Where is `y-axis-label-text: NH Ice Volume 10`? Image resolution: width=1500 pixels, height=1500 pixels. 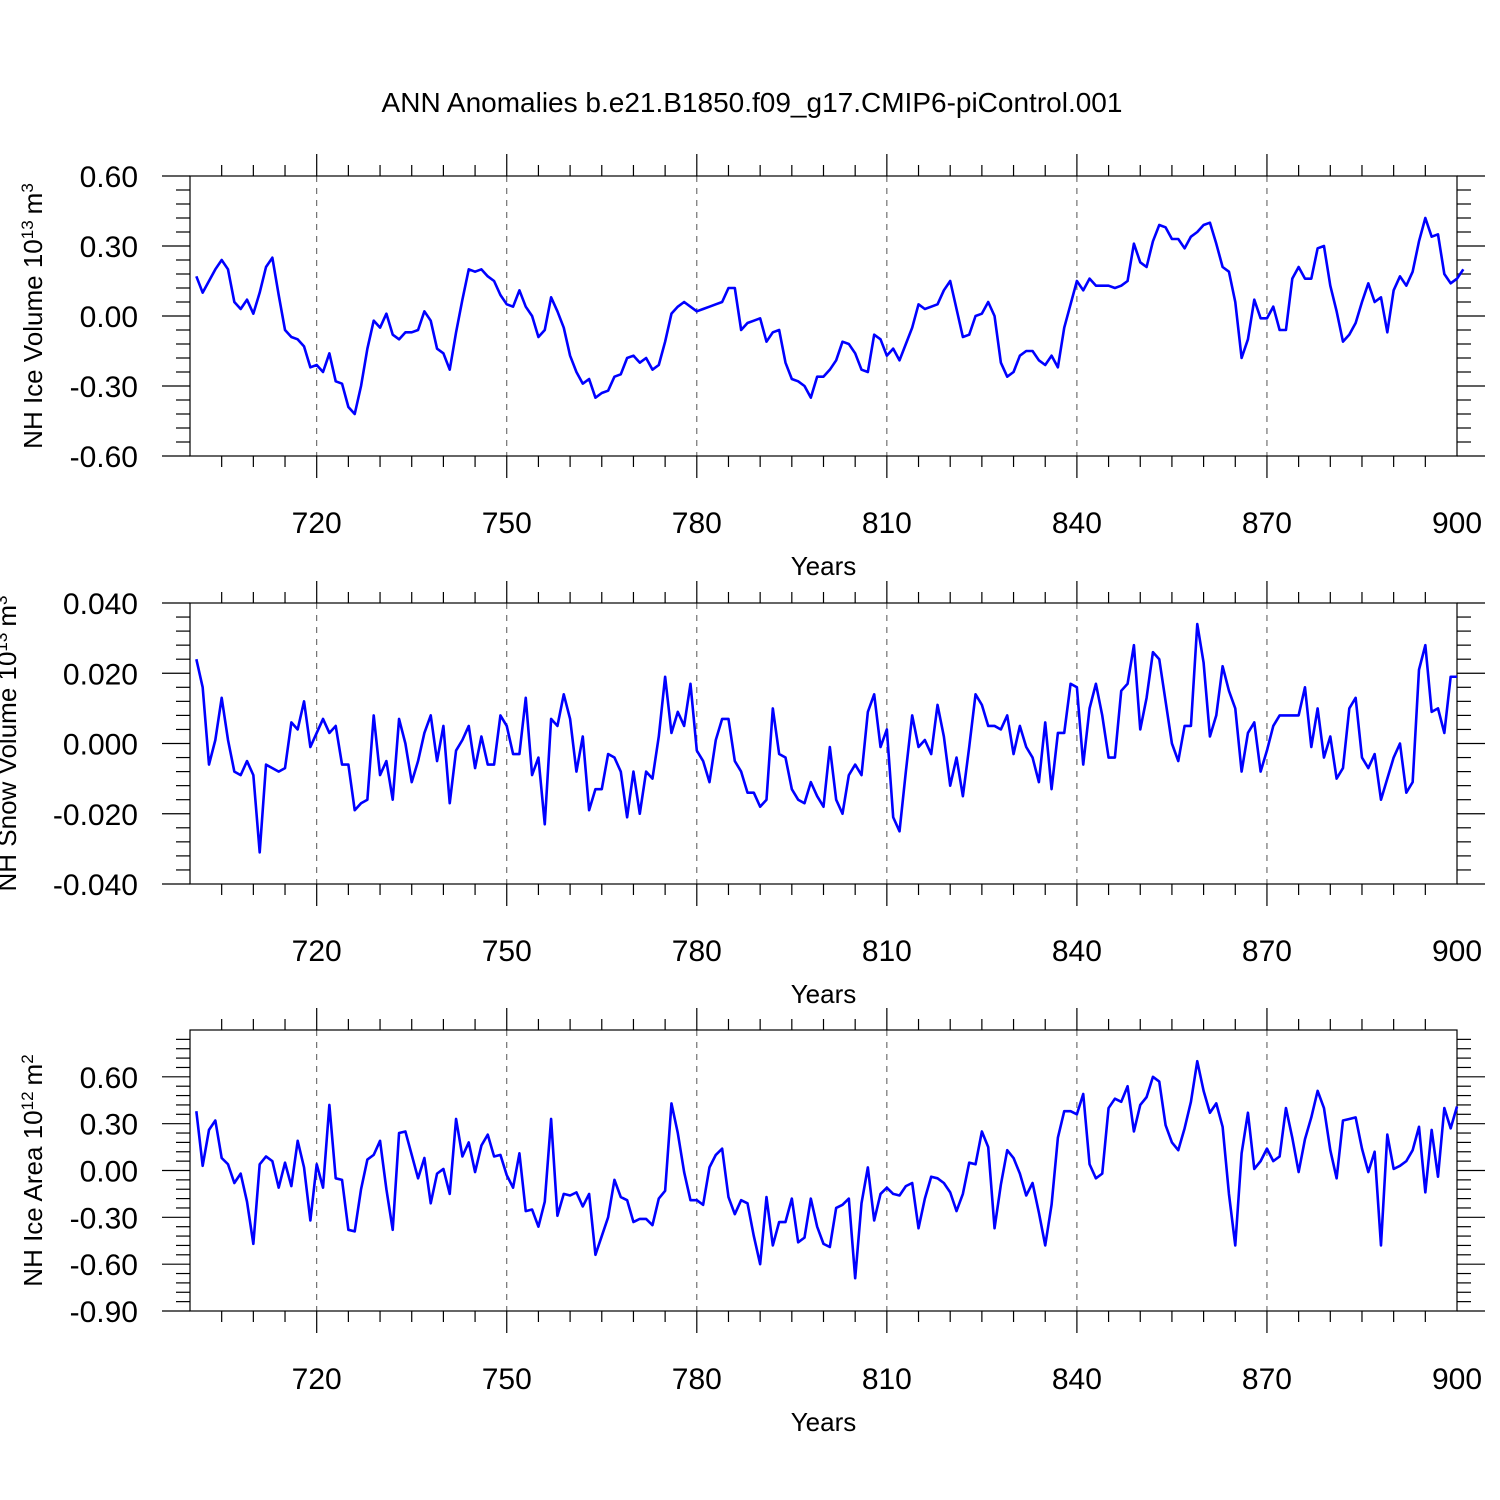
y-axis-label-text: NH Ice Volume 10 is located at coordinates (33, 344).